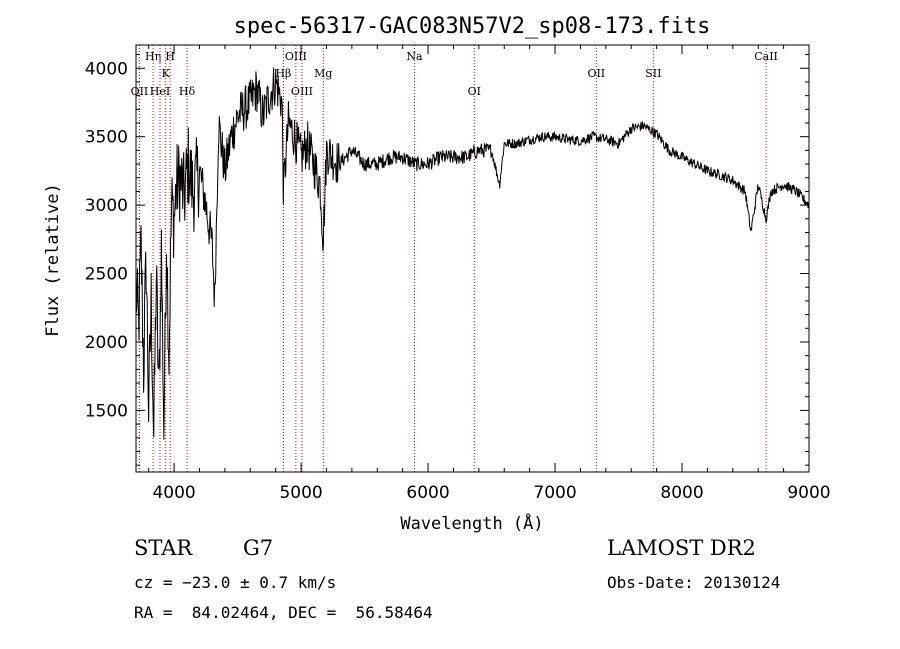 The width and height of the screenshot is (900, 649). I want to click on x-tick-label-2: 6000, so click(427, 493).